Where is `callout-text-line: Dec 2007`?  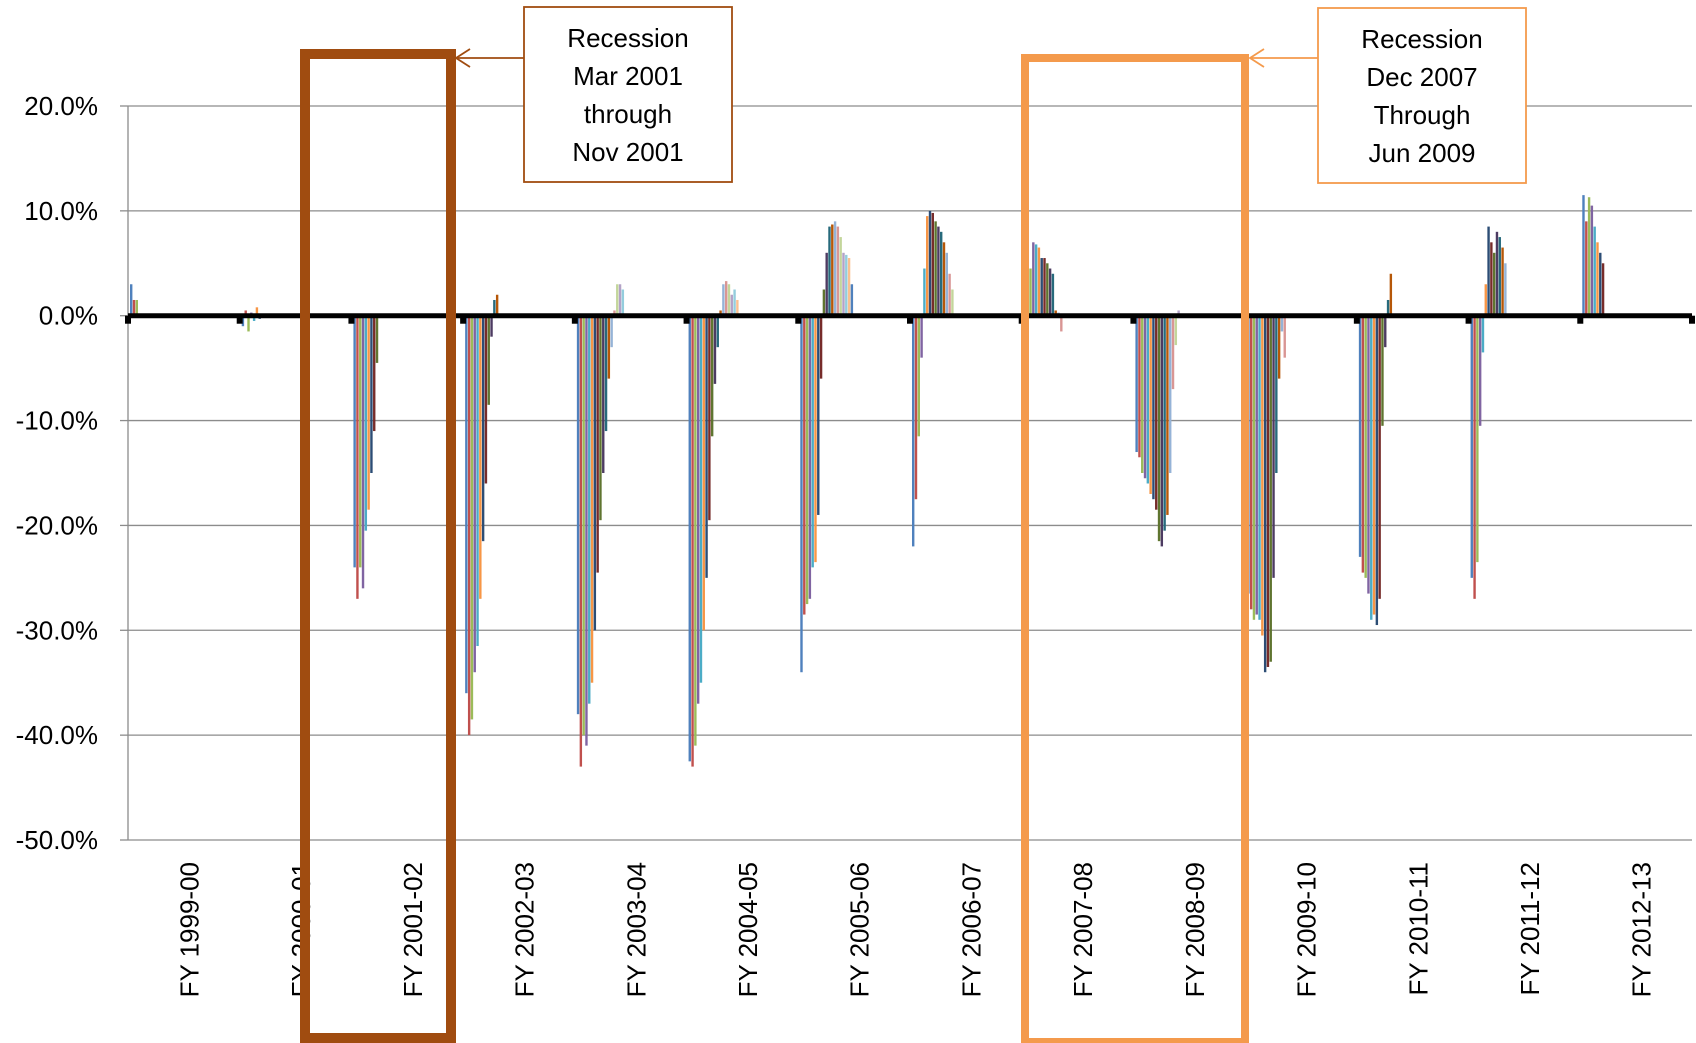 callout-text-line: Dec 2007 is located at coordinates (1421, 77).